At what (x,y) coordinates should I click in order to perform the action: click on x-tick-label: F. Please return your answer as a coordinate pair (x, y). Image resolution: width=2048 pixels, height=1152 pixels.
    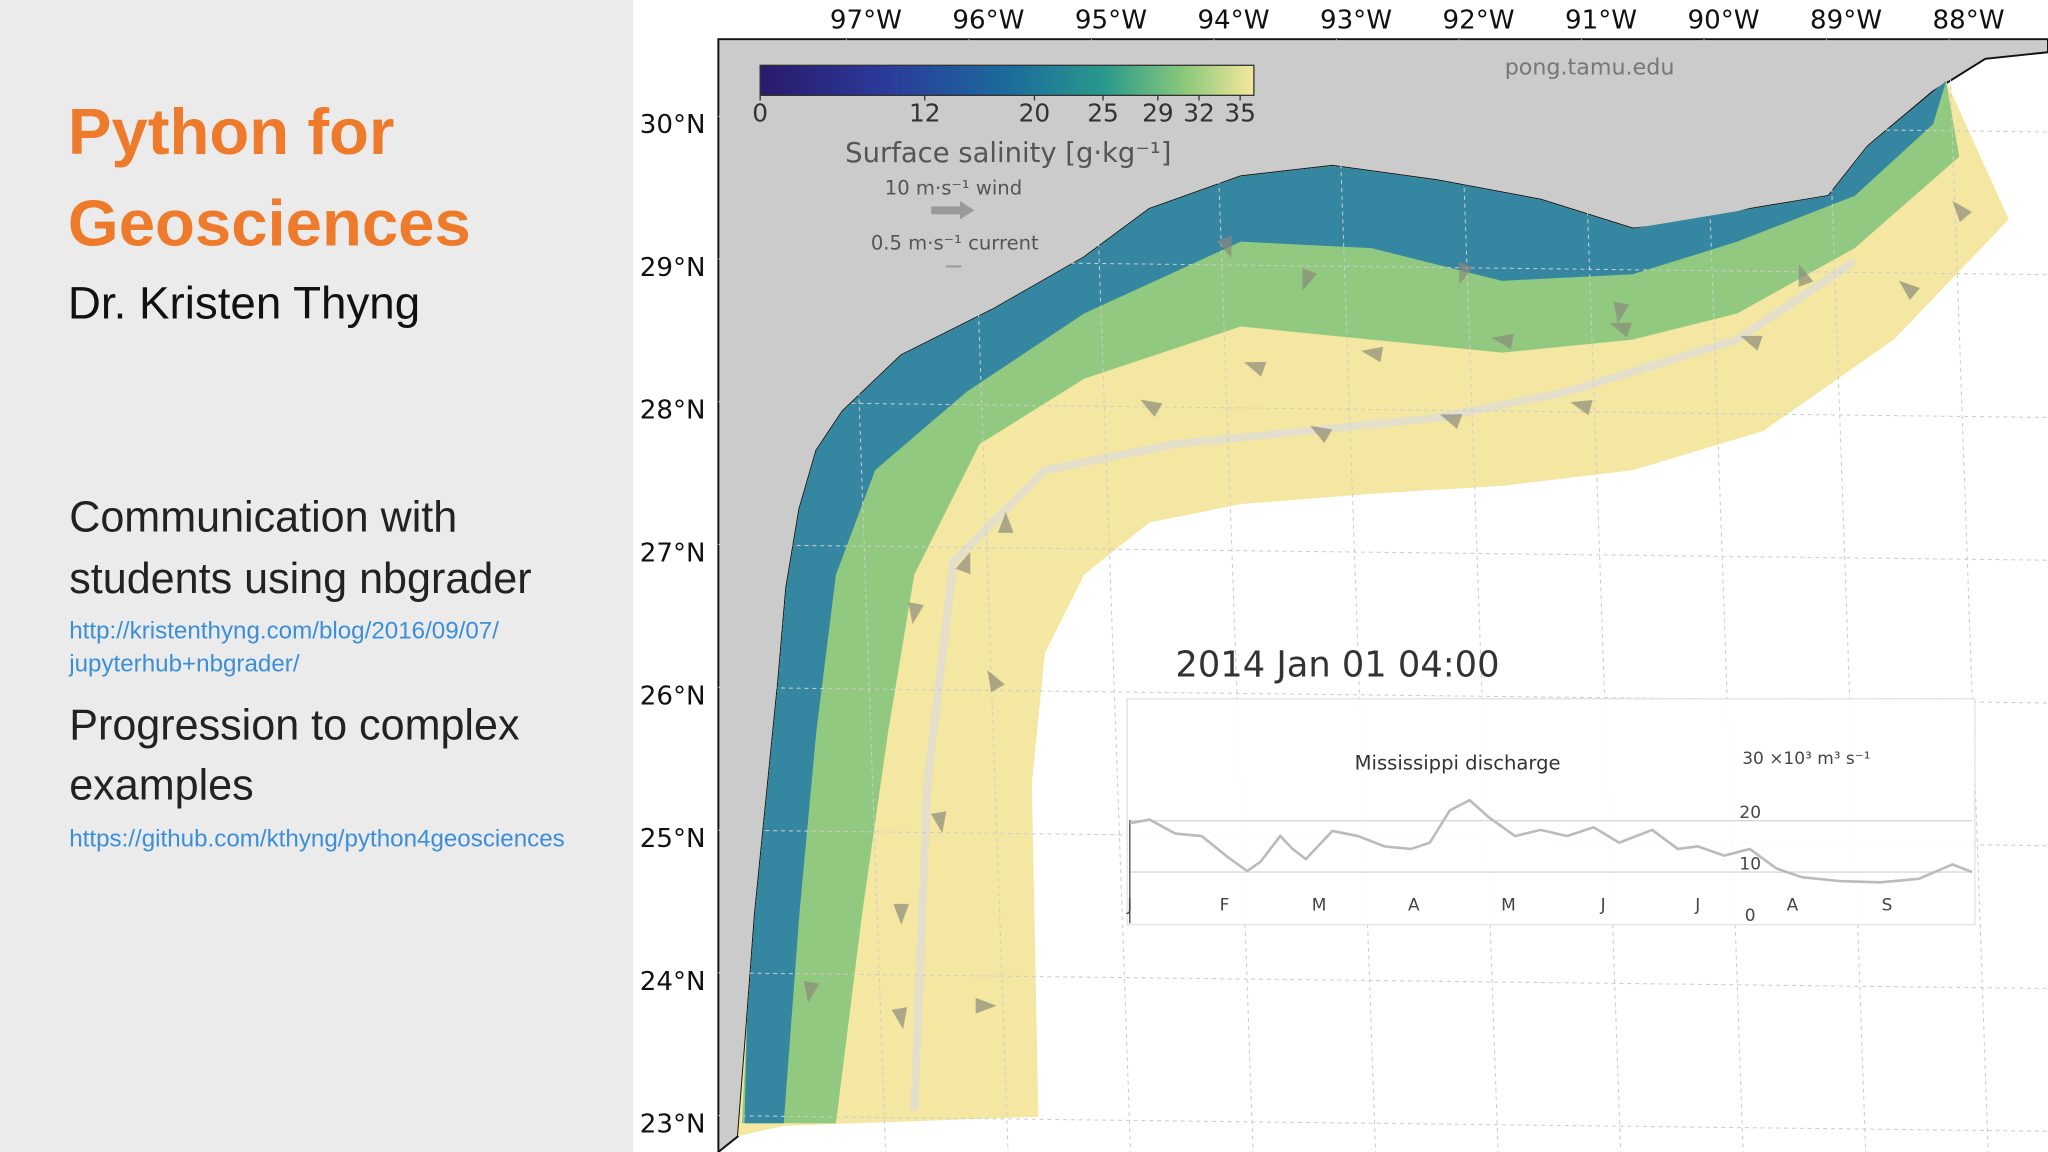
    Looking at the image, I should click on (1225, 905).